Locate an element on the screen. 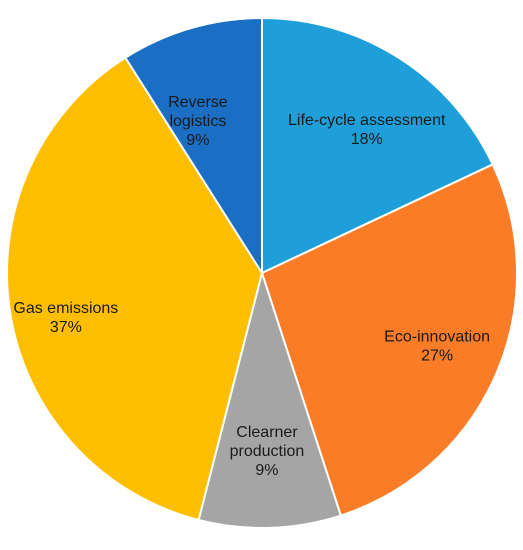  slice-value-reverse-logistics: 9% is located at coordinates (197, 140).